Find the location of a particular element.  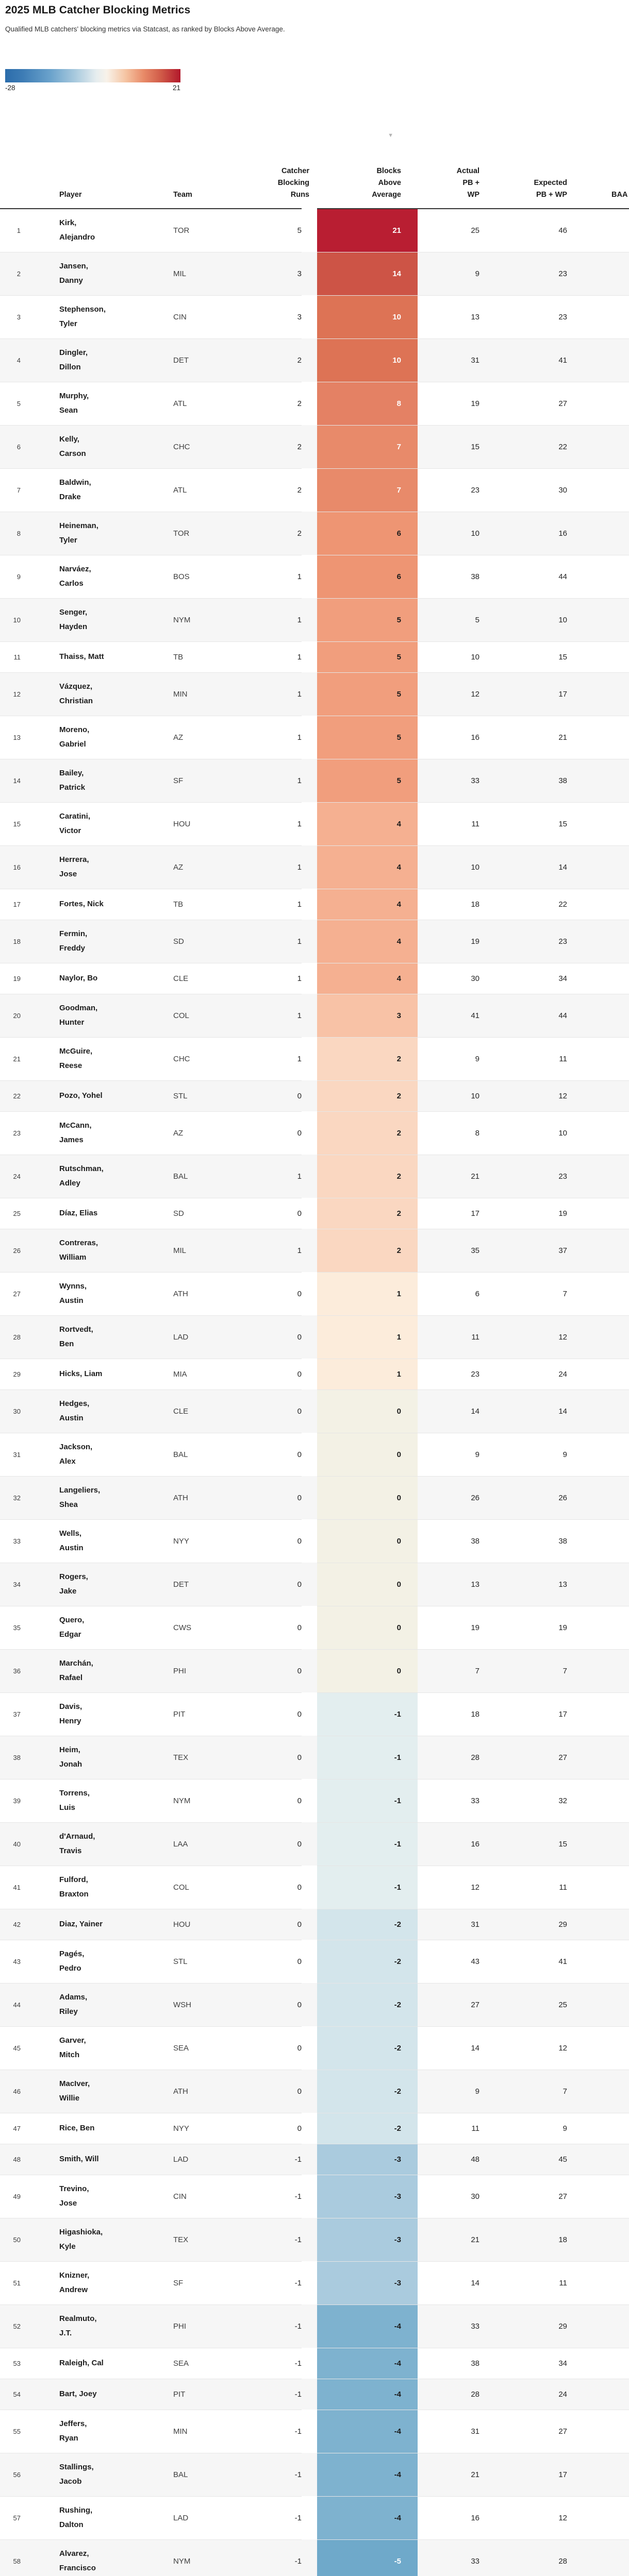

table-row: 38 Heim, Jonah TEX 0 -1 28 27 is located at coordinates (314, 1757).